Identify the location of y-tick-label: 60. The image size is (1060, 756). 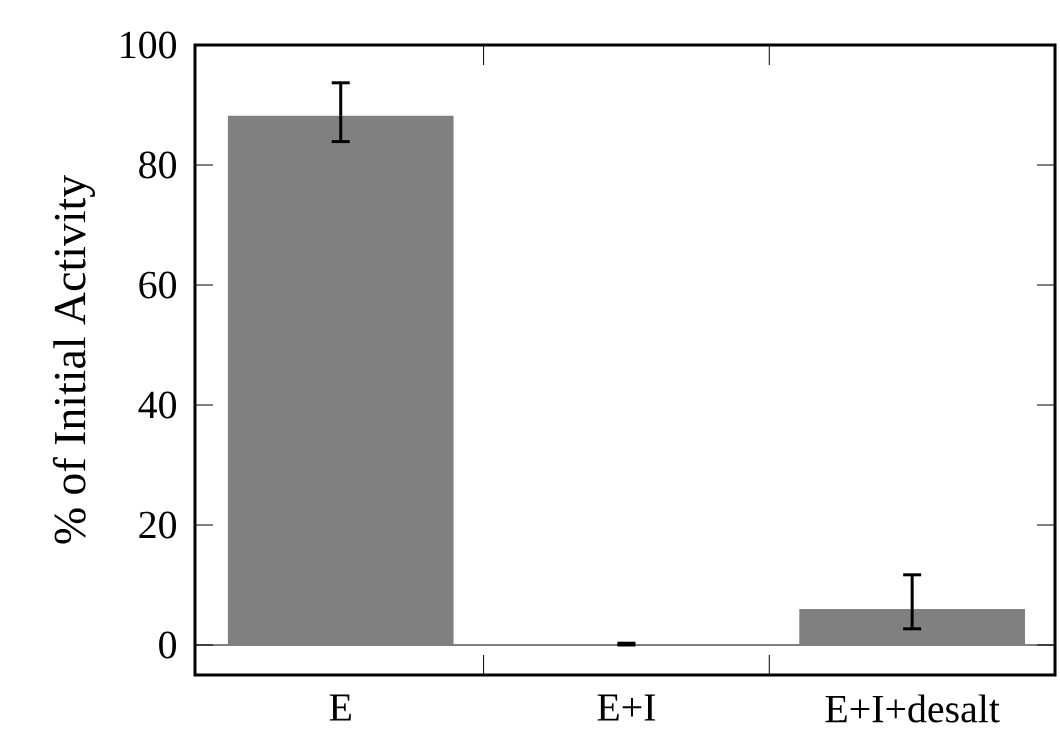
(157, 285).